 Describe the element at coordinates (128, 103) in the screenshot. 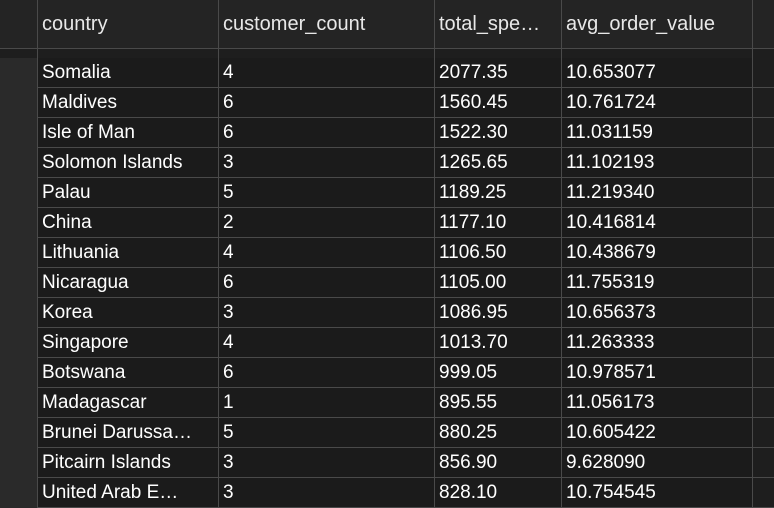

I see `cell-country: Maldives` at that location.